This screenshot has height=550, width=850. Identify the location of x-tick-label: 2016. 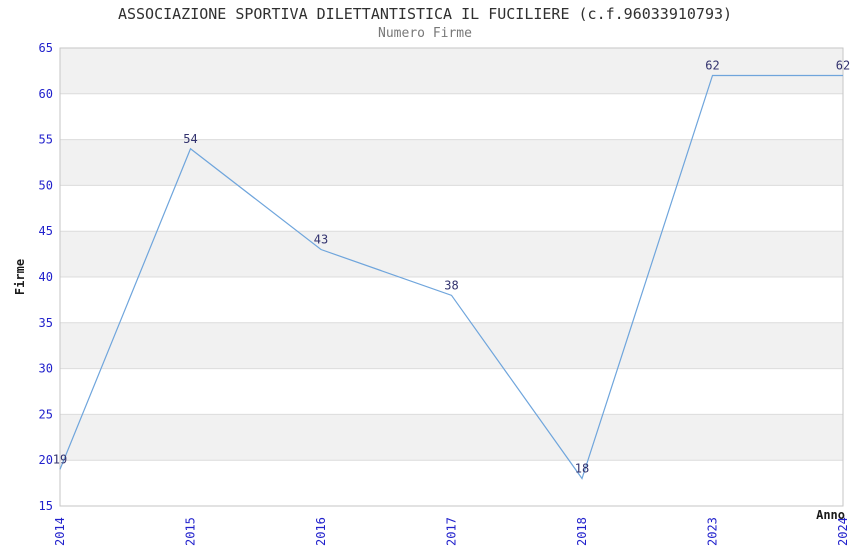
(321, 531).